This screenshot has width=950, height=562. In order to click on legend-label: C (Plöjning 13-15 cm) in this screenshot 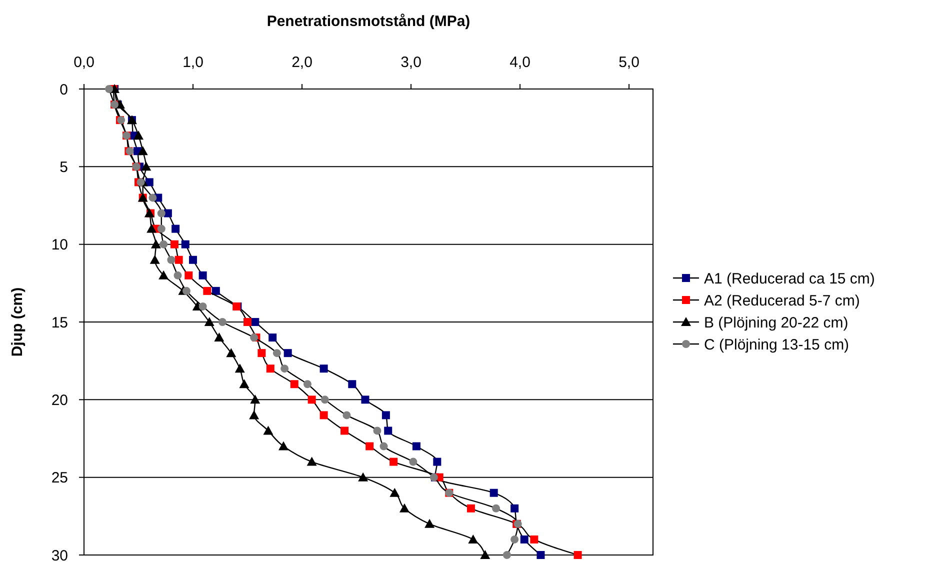, I will do `click(777, 345)`.